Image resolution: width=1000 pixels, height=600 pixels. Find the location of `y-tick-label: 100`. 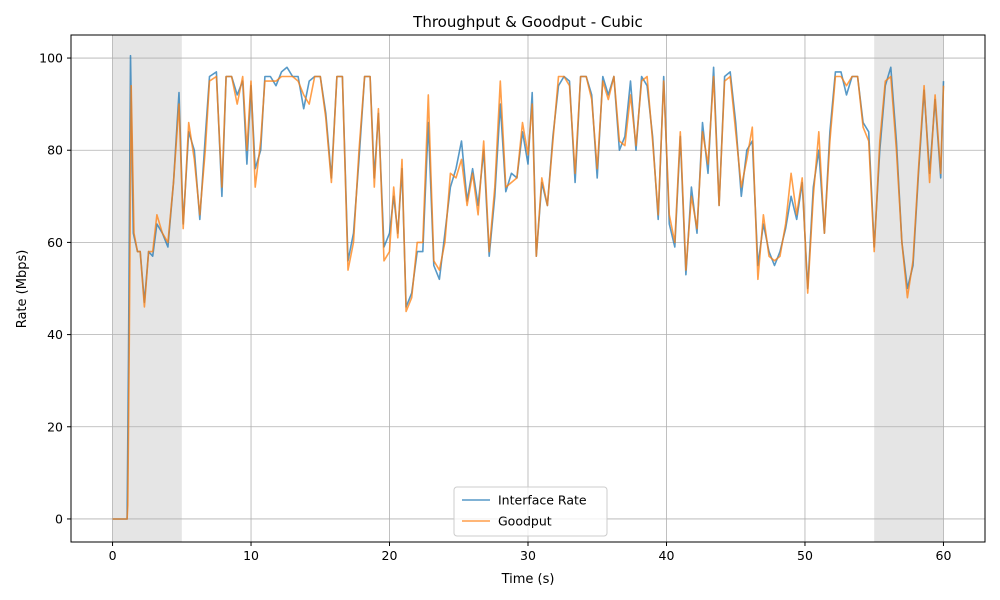

y-tick-label: 100 is located at coordinates (51, 58).